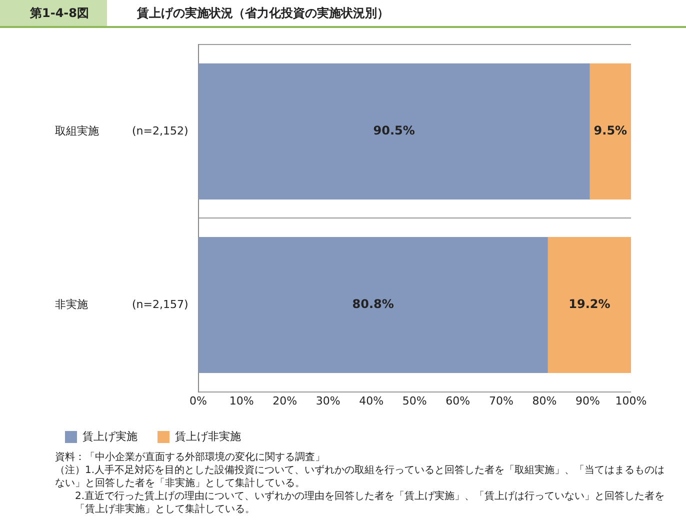 The image size is (686, 526). I want to click on x-tick-label: 0%, so click(198, 401).